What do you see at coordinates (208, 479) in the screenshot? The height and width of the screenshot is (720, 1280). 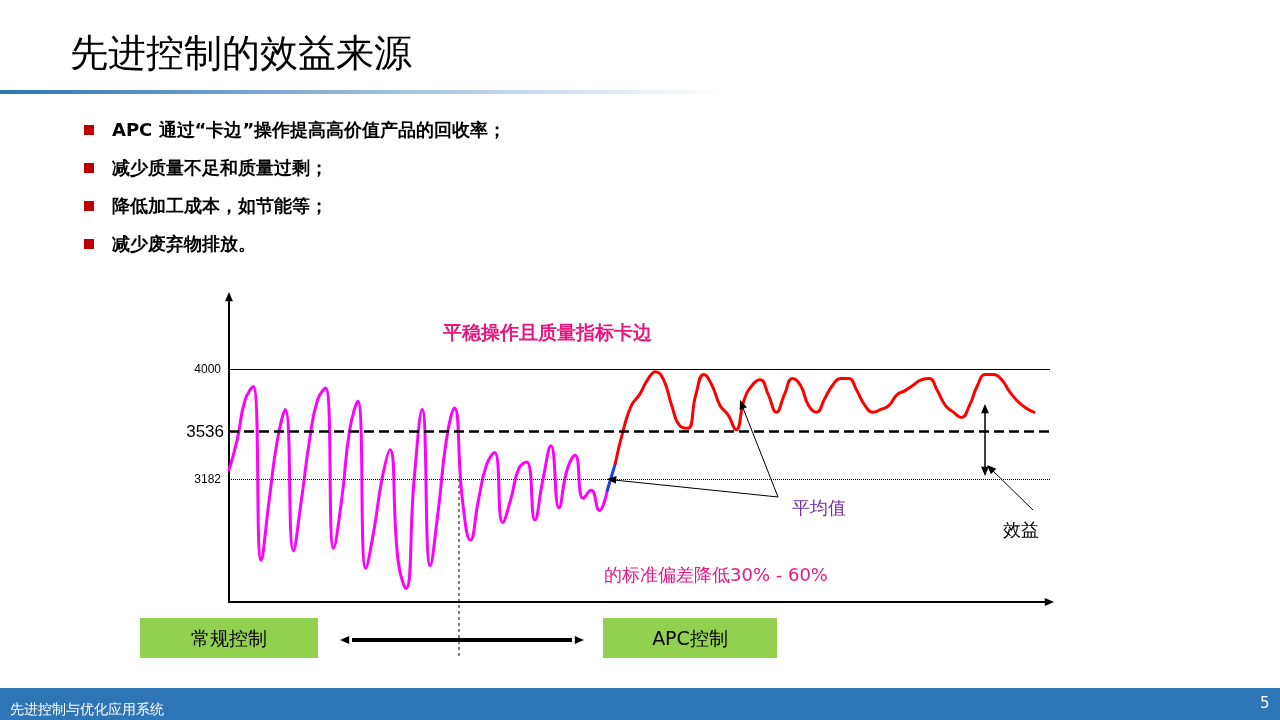 I see `y-tick-label: 3182` at bounding box center [208, 479].